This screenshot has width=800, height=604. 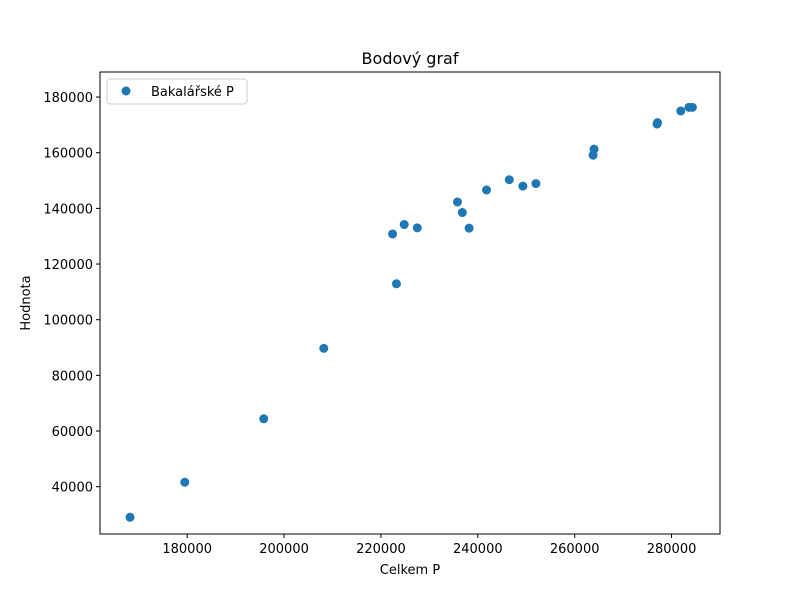 What do you see at coordinates (68, 98) in the screenshot?
I see `y-tick-label: 180000` at bounding box center [68, 98].